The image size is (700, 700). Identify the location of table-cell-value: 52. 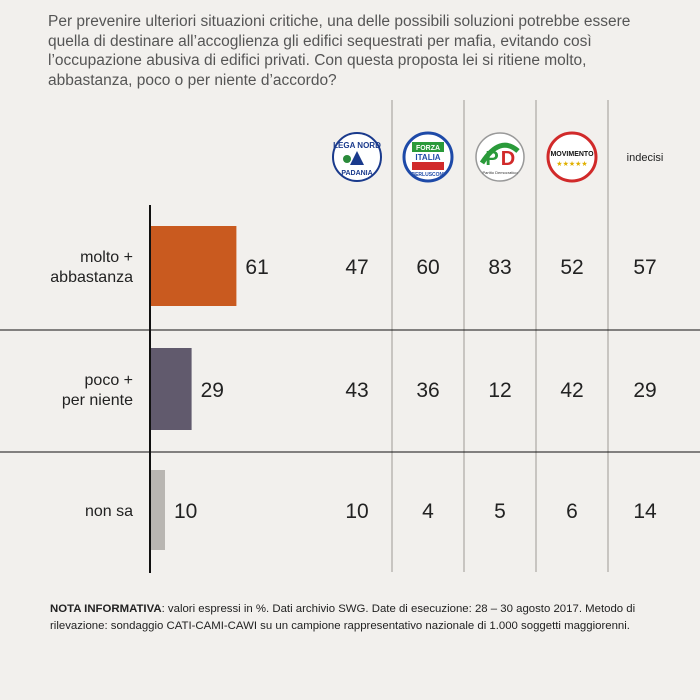
(571, 267).